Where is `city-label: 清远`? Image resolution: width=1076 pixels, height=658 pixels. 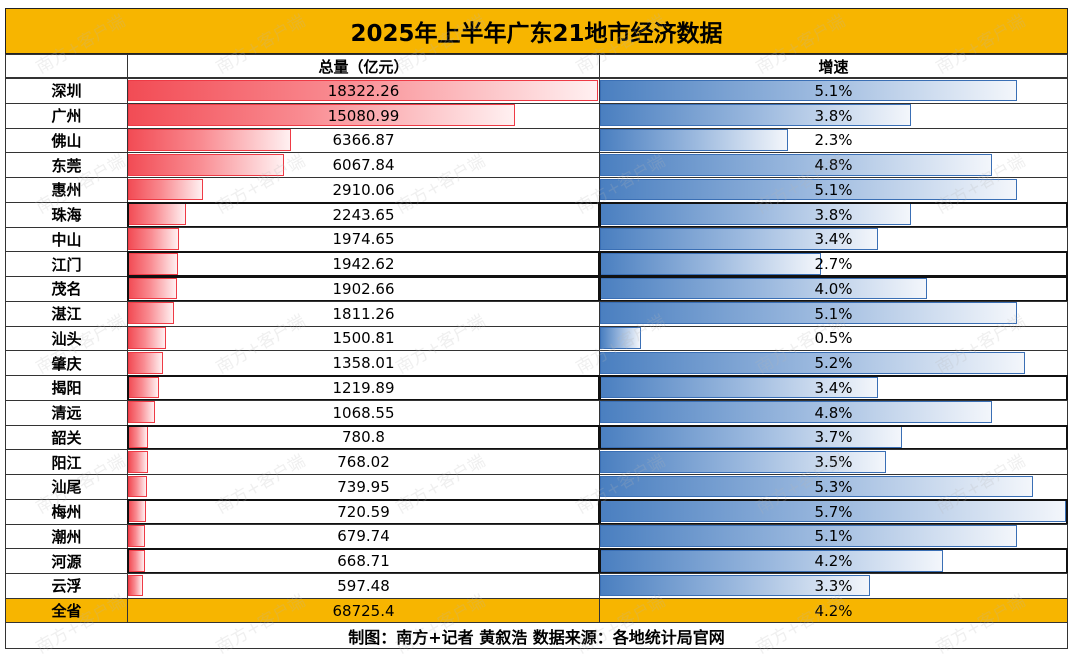
city-label: 清远 is located at coordinates (66, 412).